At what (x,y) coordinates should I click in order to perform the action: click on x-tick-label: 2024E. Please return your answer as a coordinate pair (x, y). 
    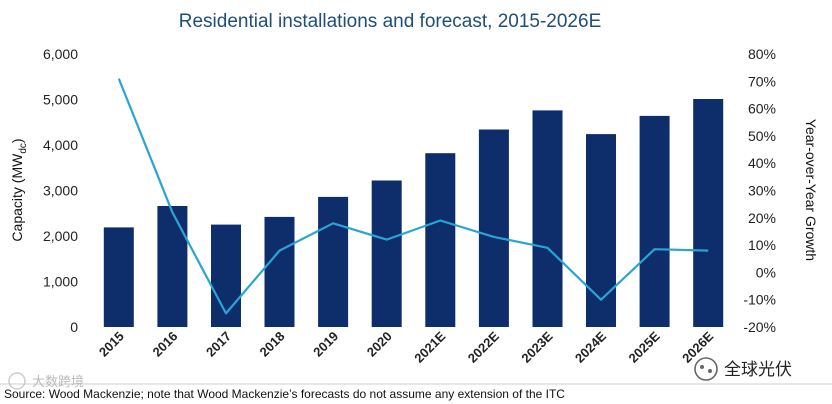
    Looking at the image, I should click on (590, 346).